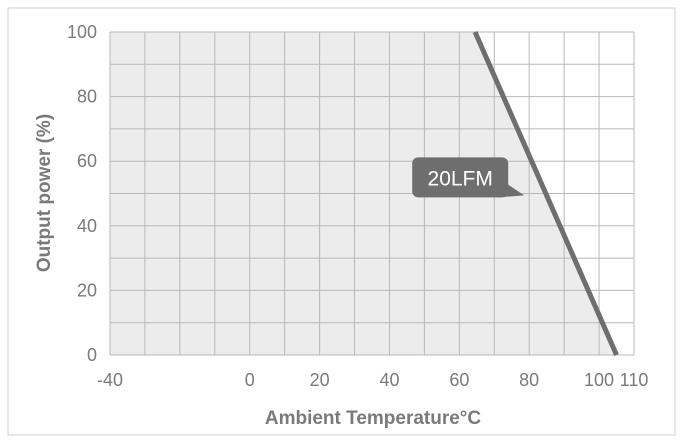 This screenshot has width=683, height=448. Describe the element at coordinates (634, 380) in the screenshot. I see `x-tick-label: 110` at that location.